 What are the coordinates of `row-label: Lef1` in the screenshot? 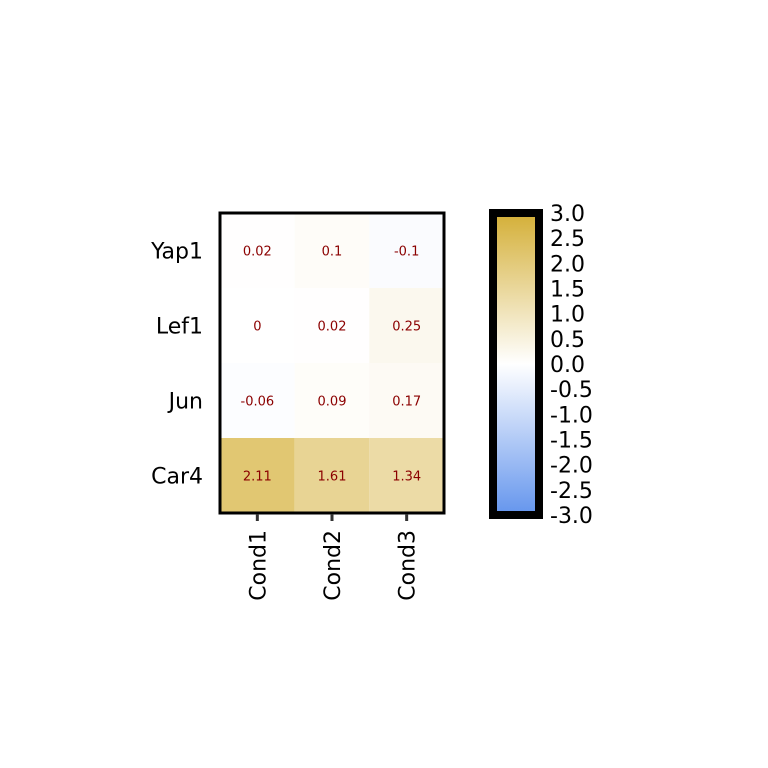 It's located at (179, 327).